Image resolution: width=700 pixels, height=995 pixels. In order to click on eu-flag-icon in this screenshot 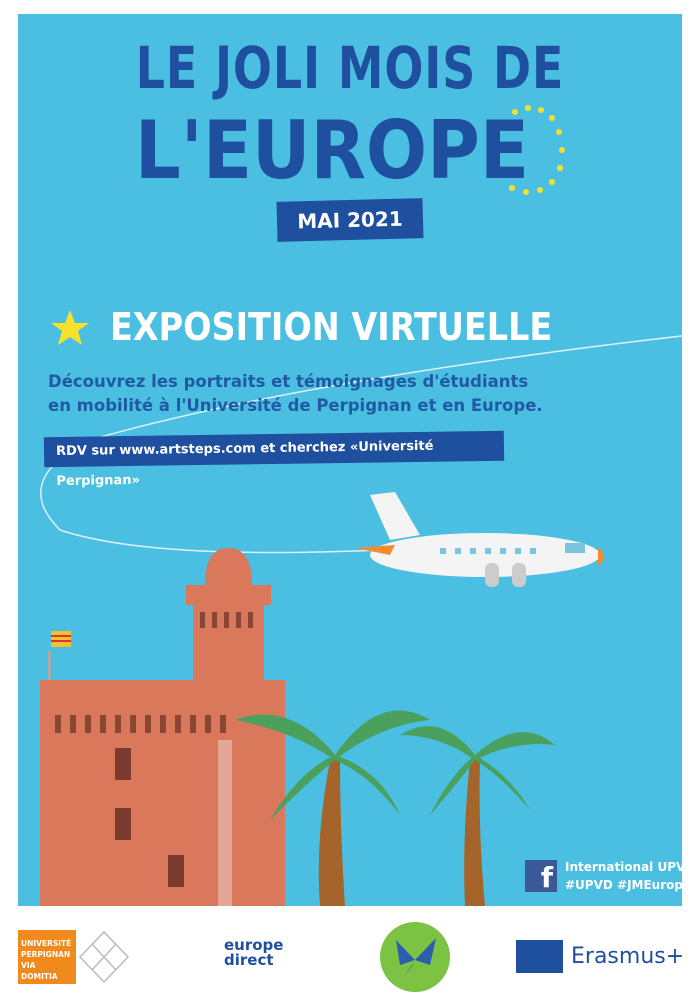, I will do `click(539, 956)`.